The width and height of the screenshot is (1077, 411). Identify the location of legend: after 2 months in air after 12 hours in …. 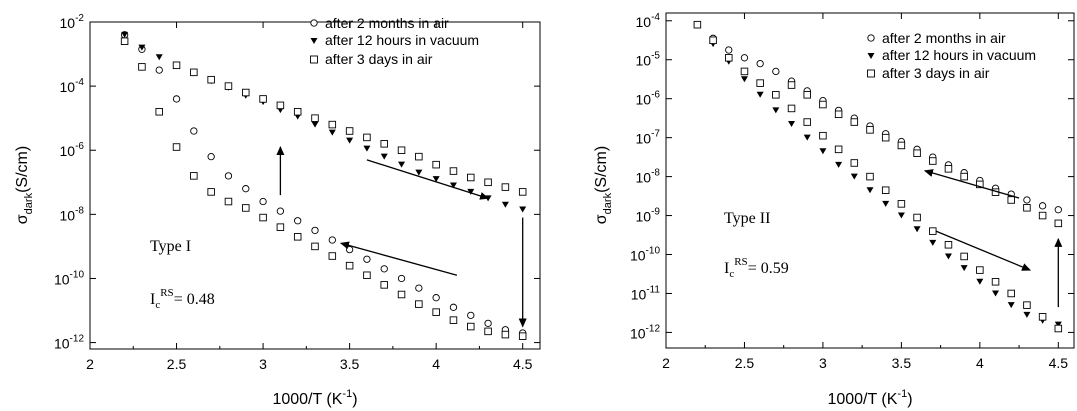
(951, 55).